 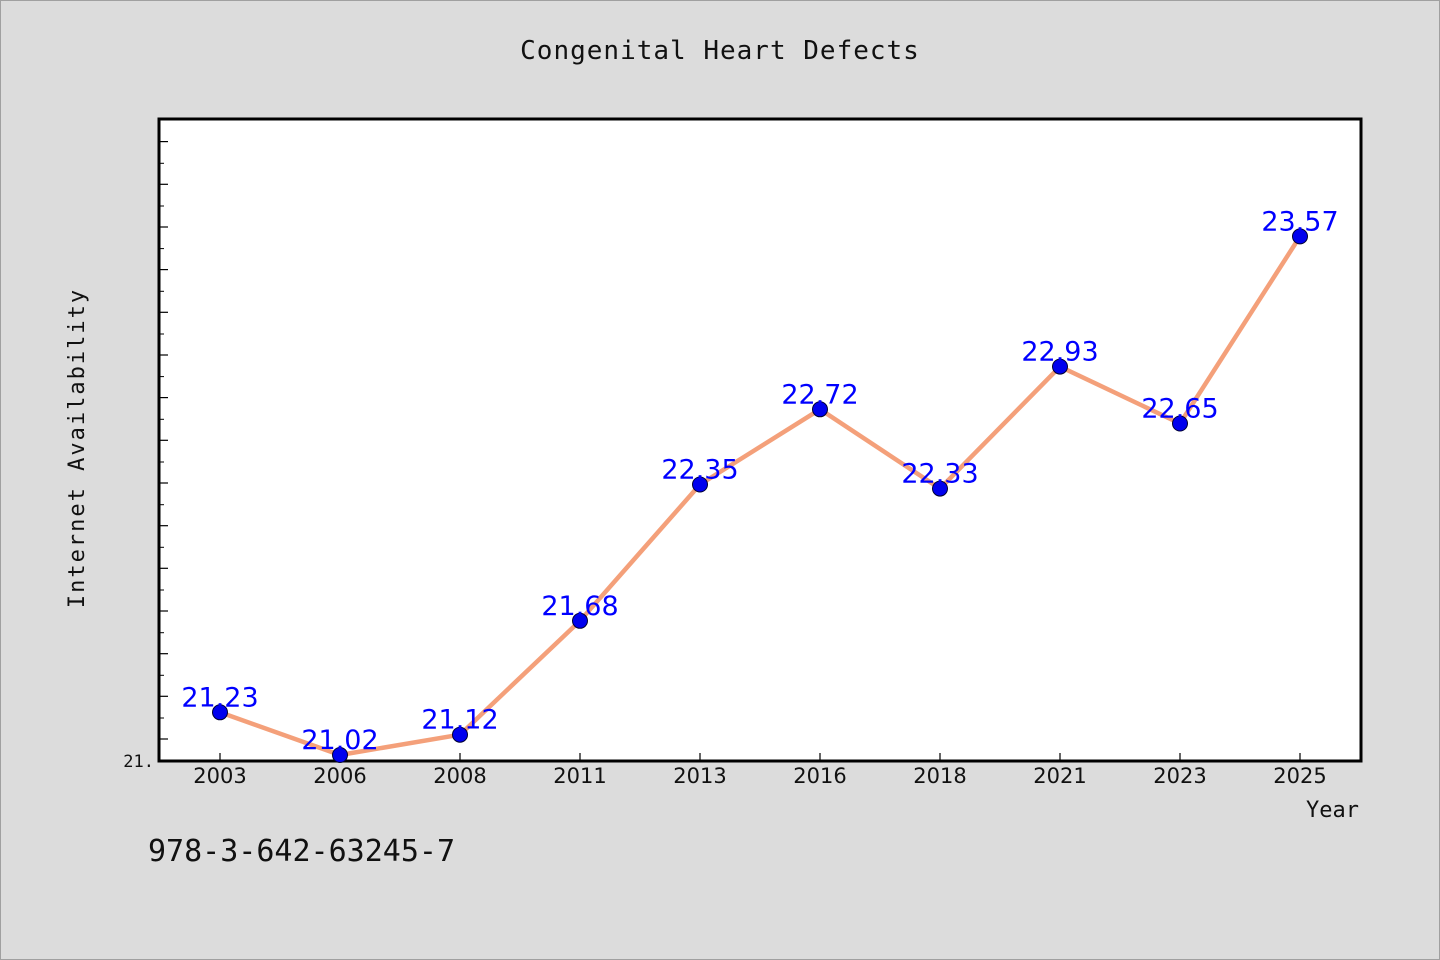 I want to click on x-axis-label: Year, so click(x=1332, y=810).